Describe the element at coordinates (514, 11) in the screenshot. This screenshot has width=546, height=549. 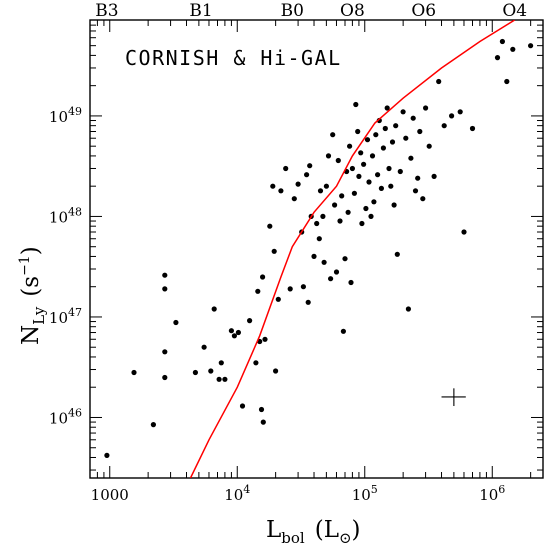
I see `top-axis-label: O4` at that location.